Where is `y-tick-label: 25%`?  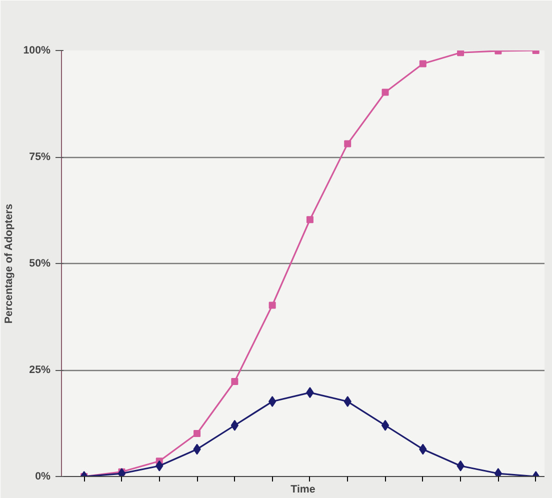
y-tick-label: 25% is located at coordinates (40, 370).